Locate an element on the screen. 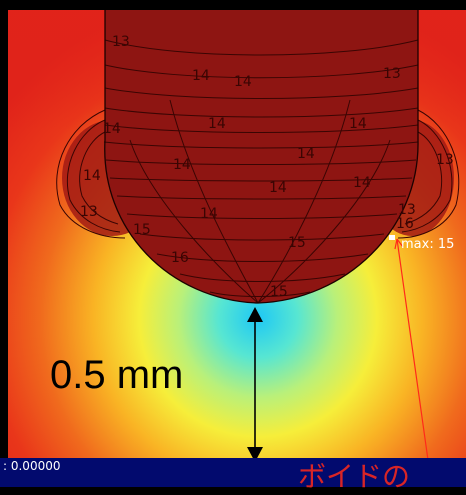  leader-line is located at coordinates (412, 348).